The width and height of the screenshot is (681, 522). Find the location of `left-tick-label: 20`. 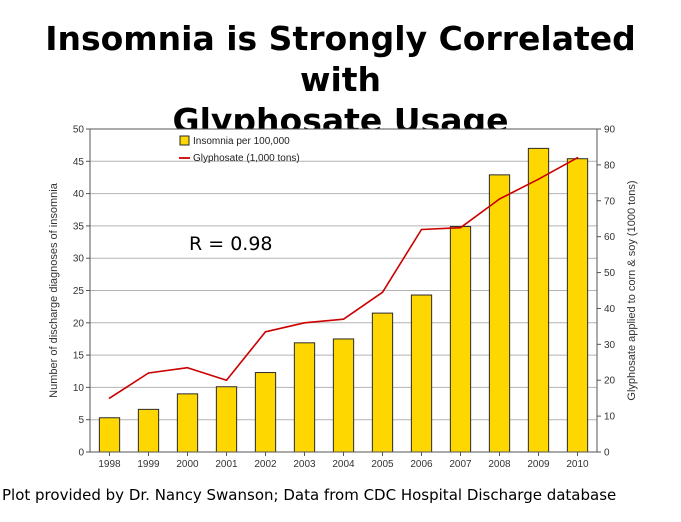

left-tick-label: 20 is located at coordinates (79, 323).